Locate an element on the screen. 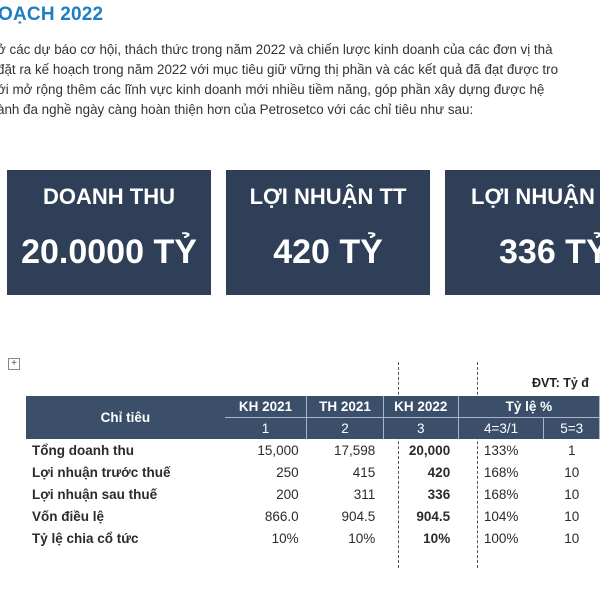 The width and height of the screenshot is (600, 600). revenue-card: DOANH THU 20.0000 TỶ is located at coordinates (109, 232).